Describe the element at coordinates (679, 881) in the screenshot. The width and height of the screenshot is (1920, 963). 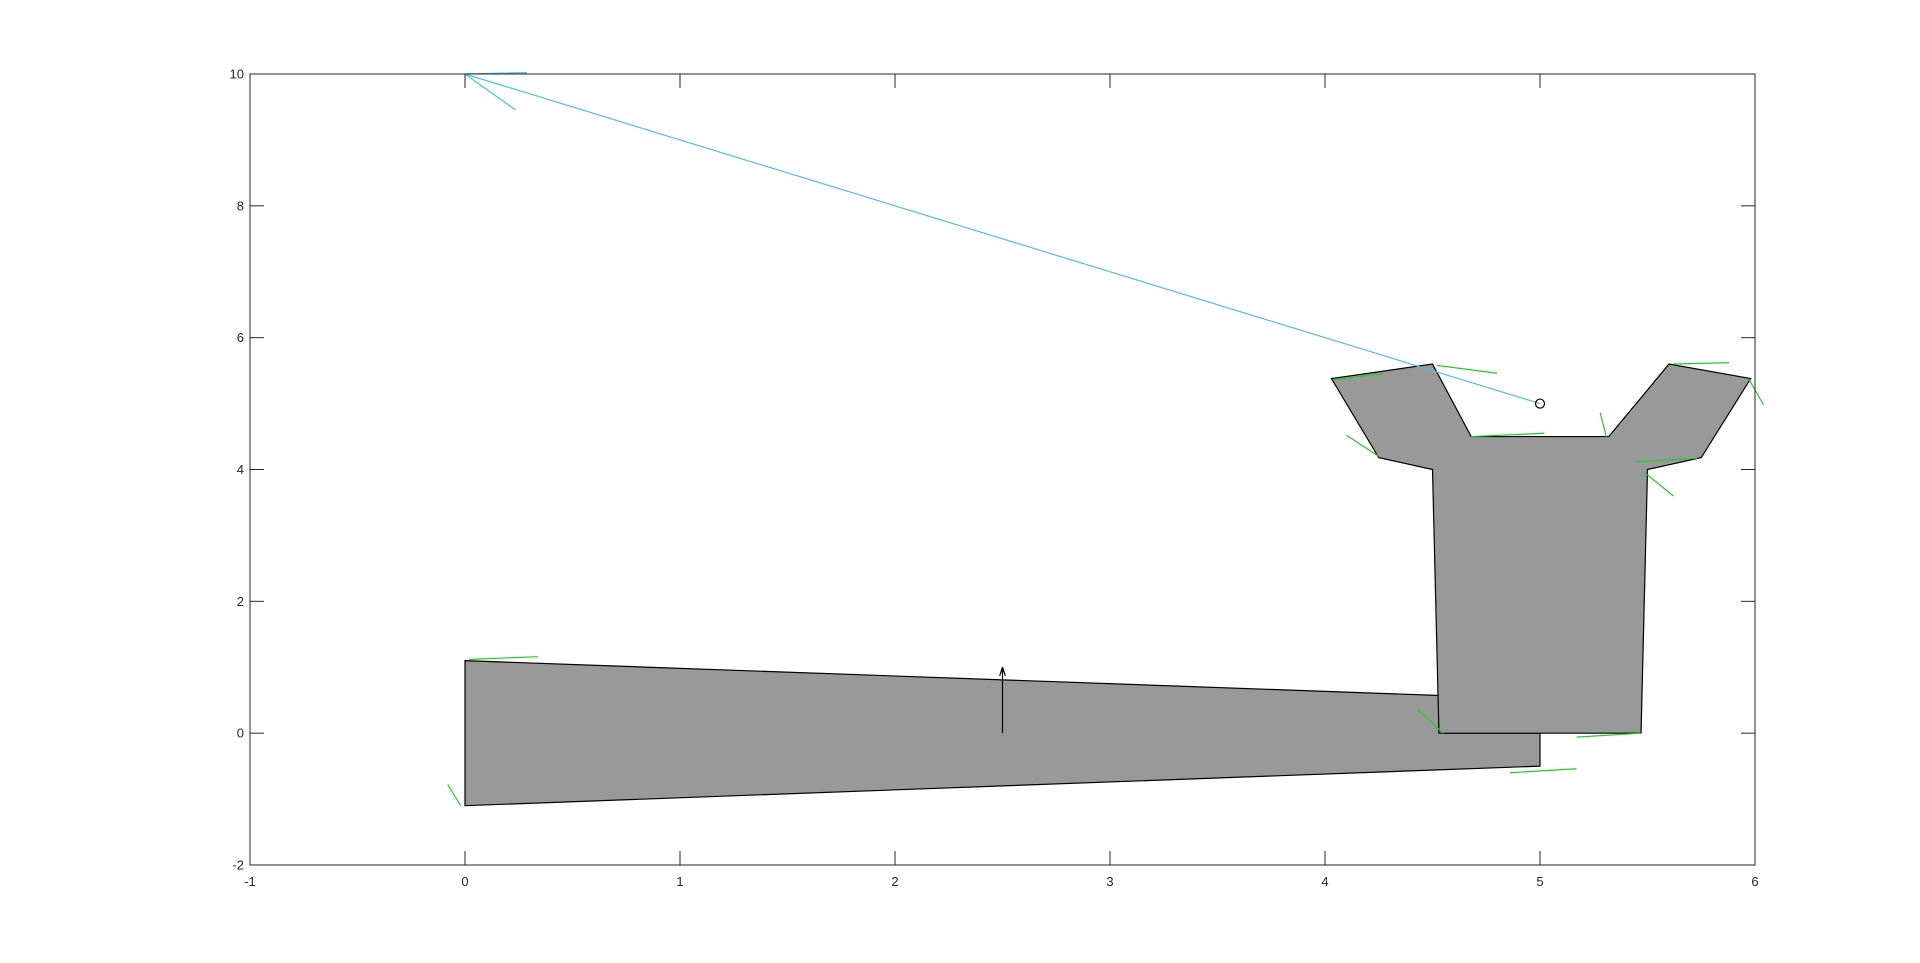
I see `x-tick-label: 1` at that location.